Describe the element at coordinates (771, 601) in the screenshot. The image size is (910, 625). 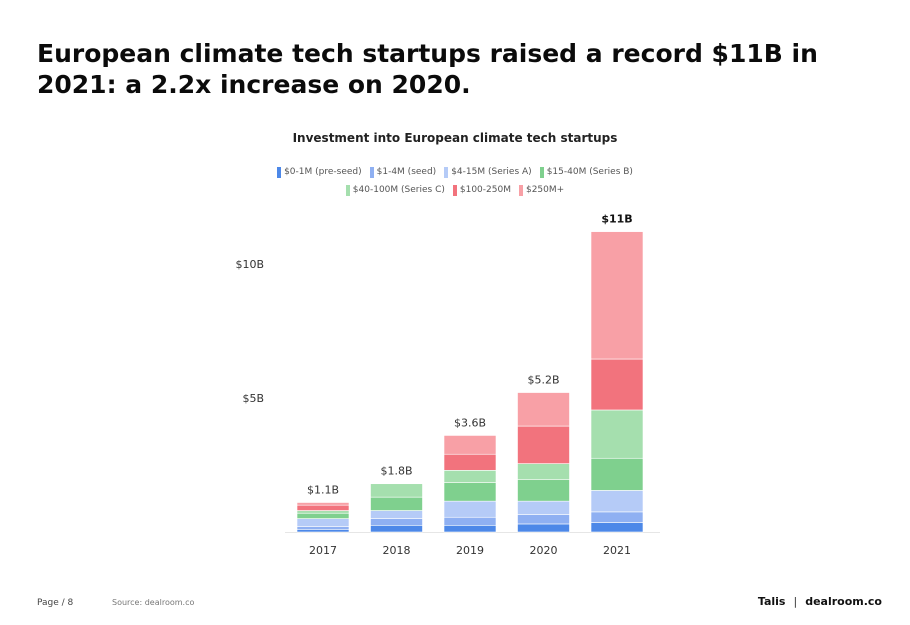
I see `brand-talis: Talis` at that location.